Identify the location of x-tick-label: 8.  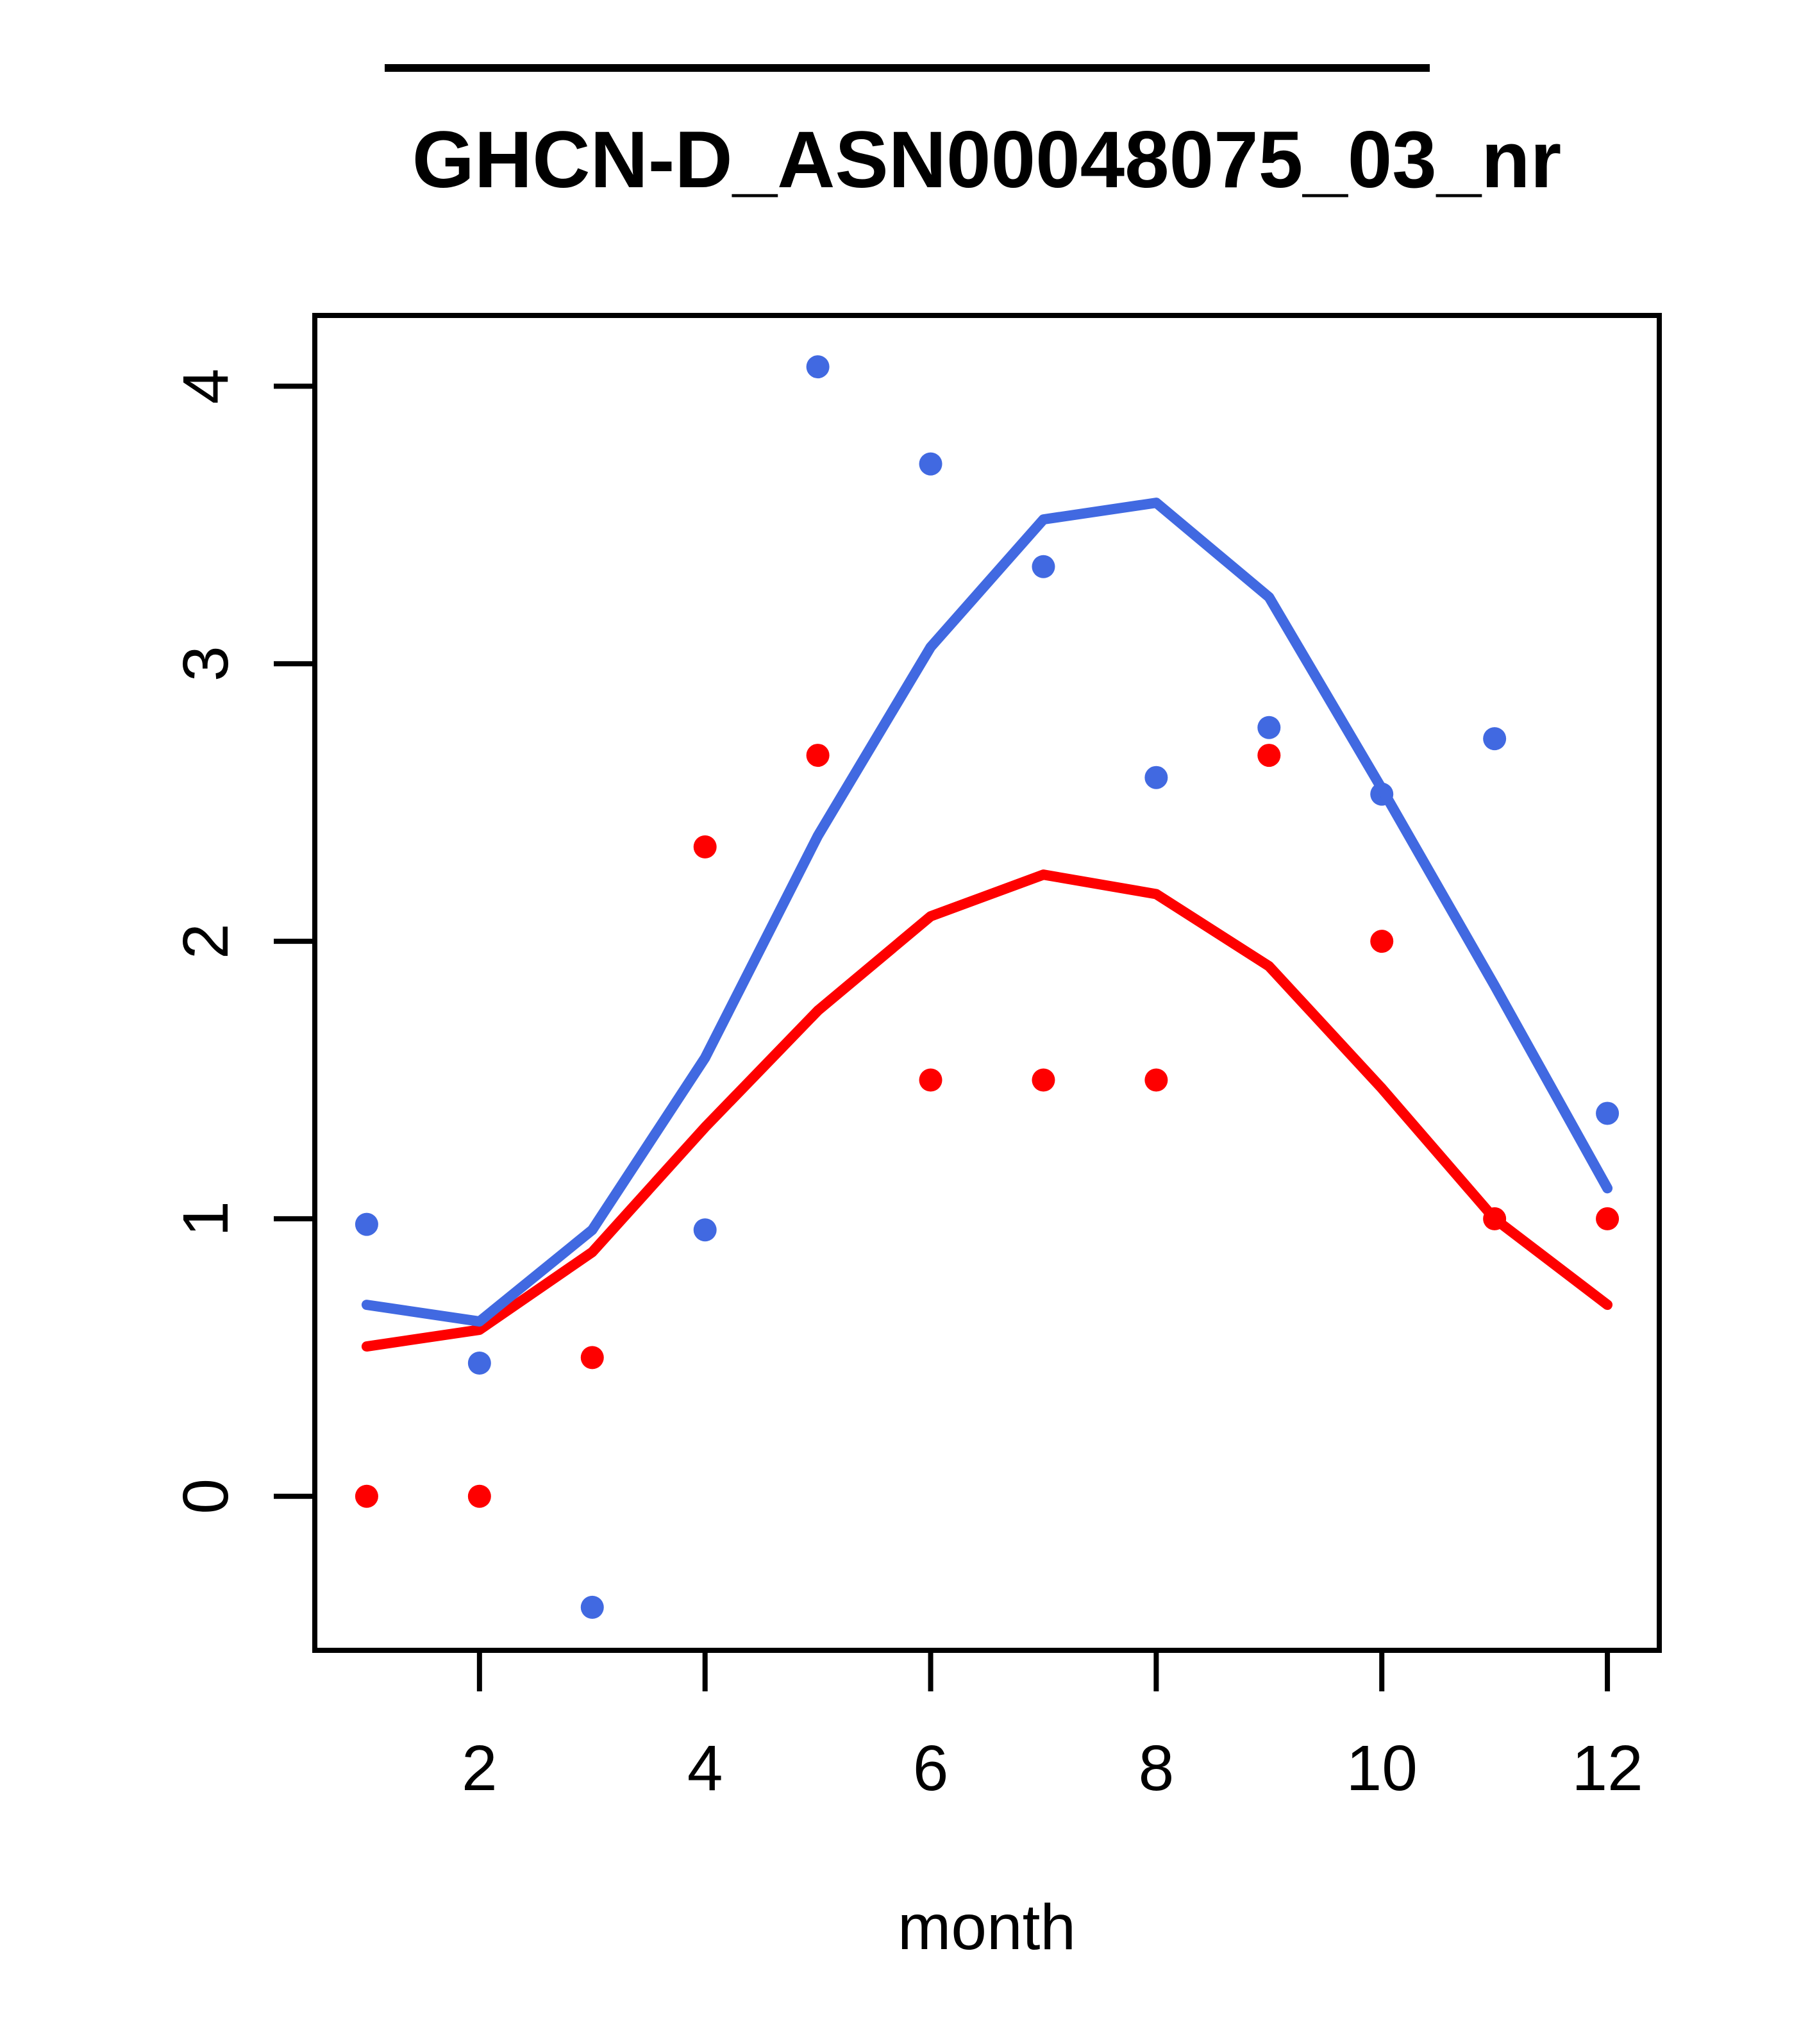
(1157, 1768).